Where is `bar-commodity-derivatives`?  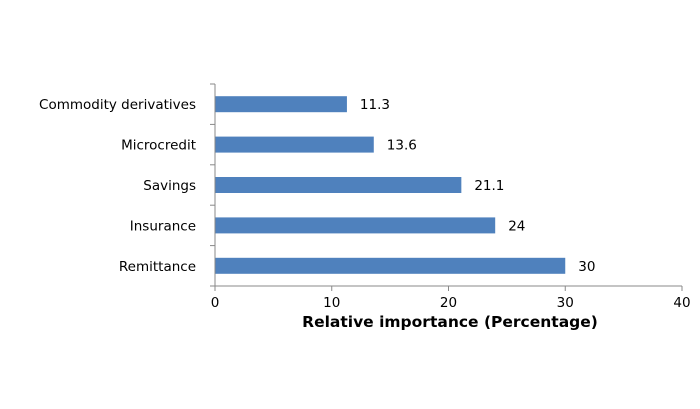 bar-commodity-derivatives is located at coordinates (281, 104).